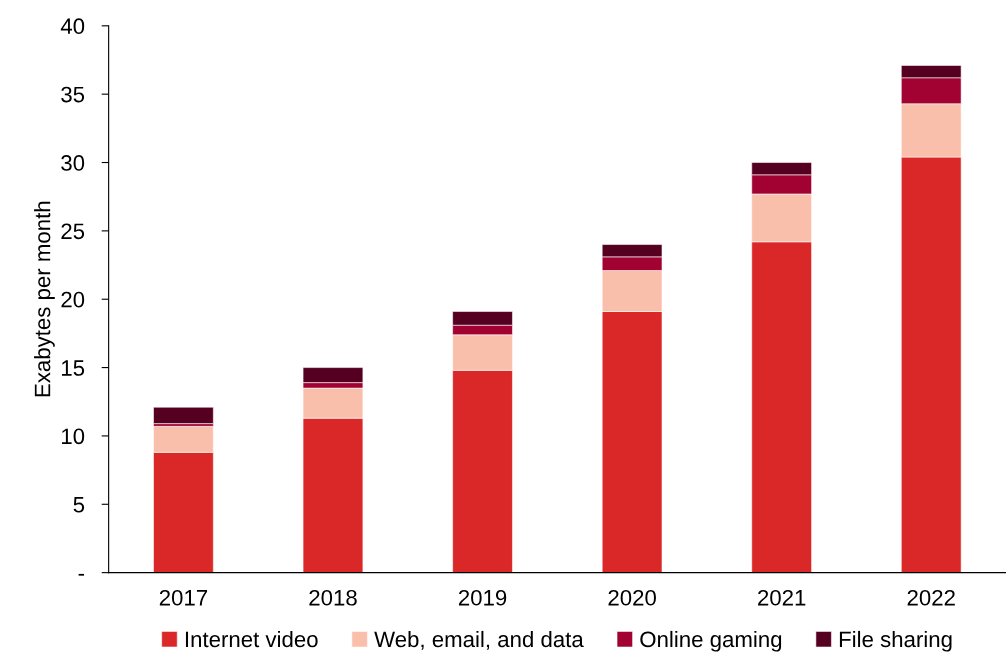 Image resolution: width=1006 pixels, height=662 pixels. What do you see at coordinates (183, 415) in the screenshot?
I see `bar` at bounding box center [183, 415].